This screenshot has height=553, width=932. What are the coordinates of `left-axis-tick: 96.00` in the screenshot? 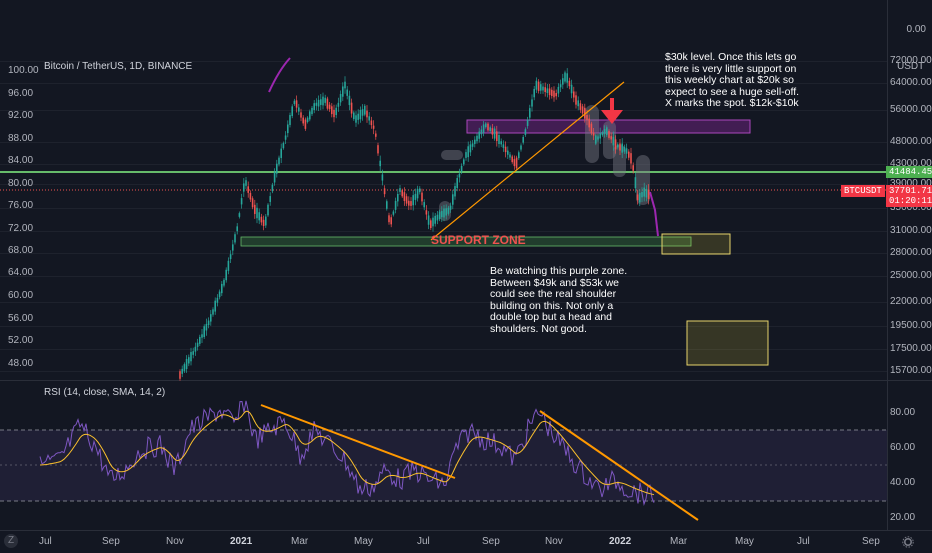 It's located at (21, 93).